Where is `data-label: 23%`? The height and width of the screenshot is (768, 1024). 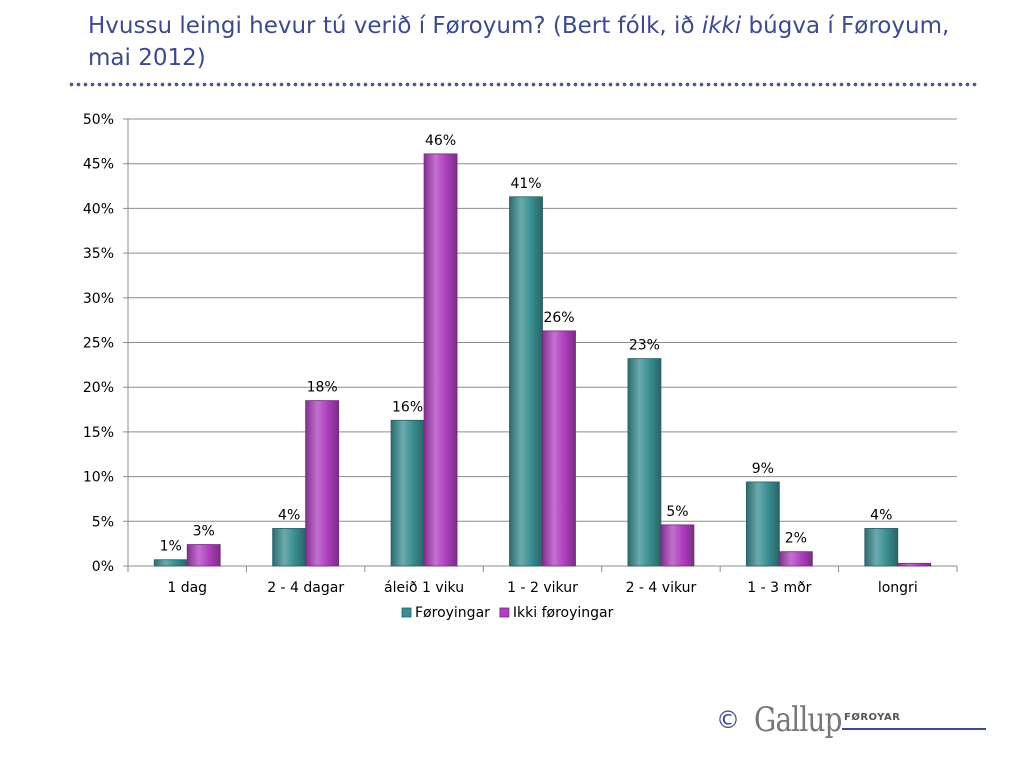 data-label: 23% is located at coordinates (644, 346).